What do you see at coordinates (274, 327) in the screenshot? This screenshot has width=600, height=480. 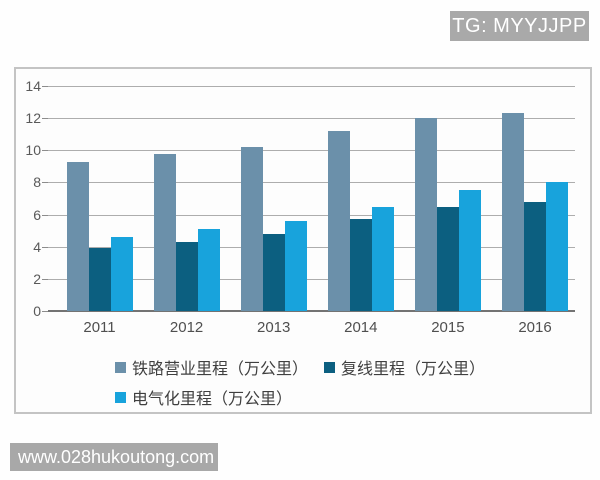 I see `x-tick-label: 2013` at bounding box center [274, 327].